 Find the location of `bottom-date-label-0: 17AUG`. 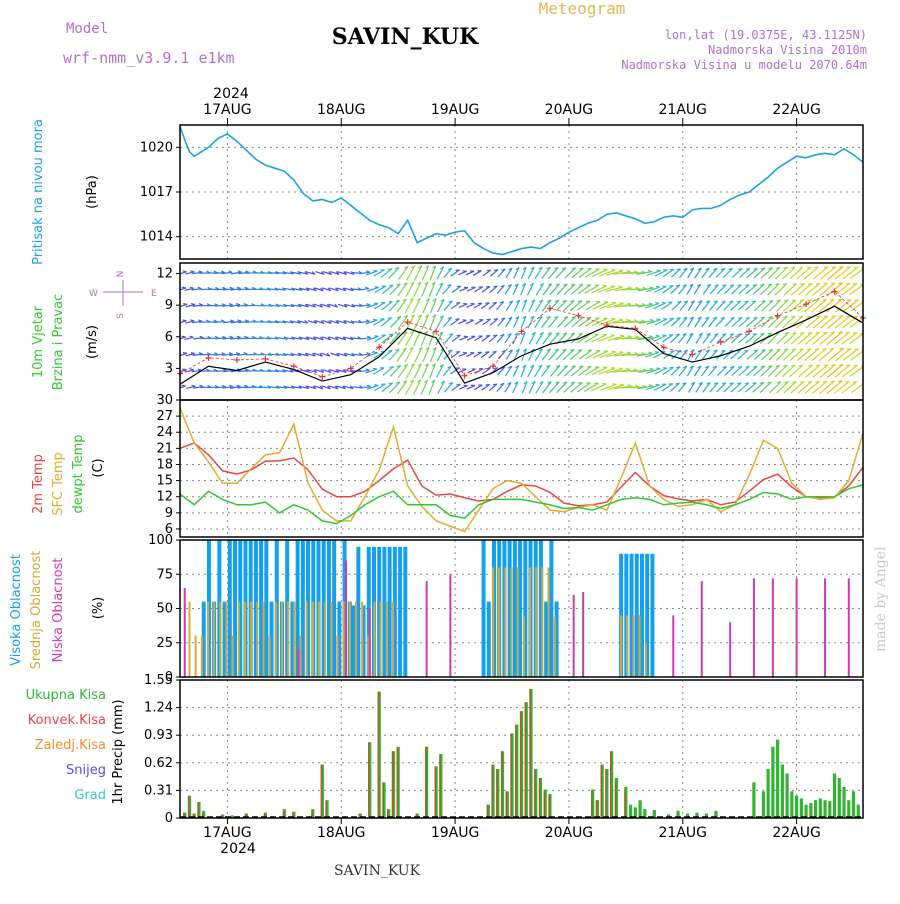

bottom-date-label-0: 17AUG is located at coordinates (227, 833).